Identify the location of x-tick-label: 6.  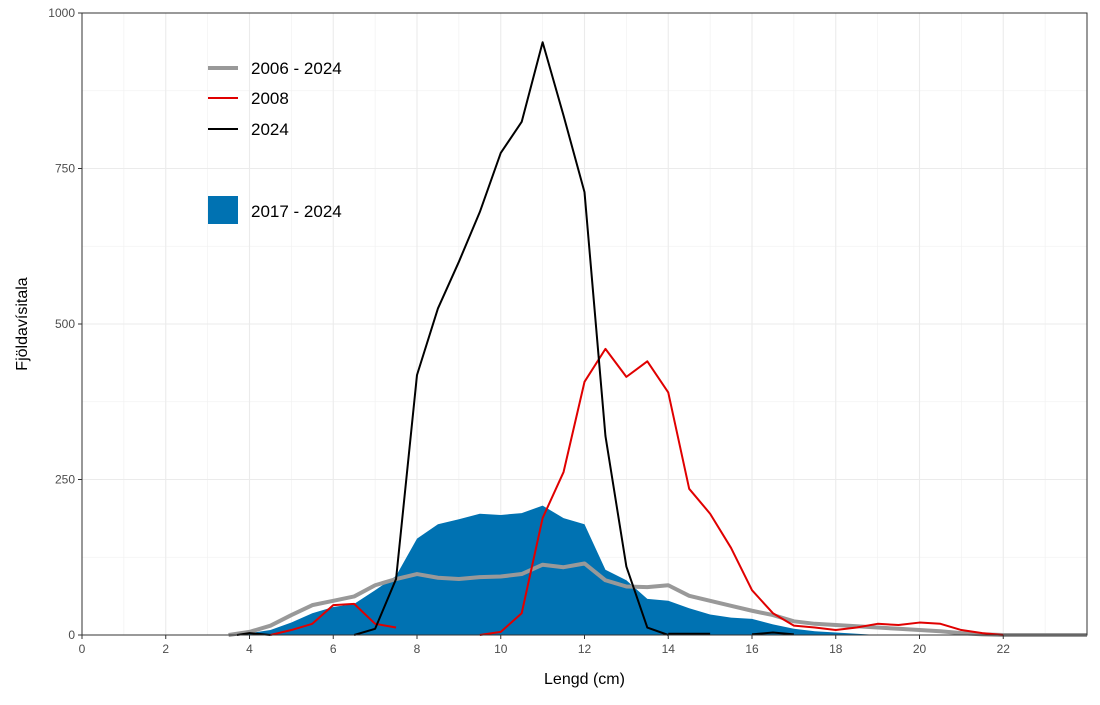
(333, 649).